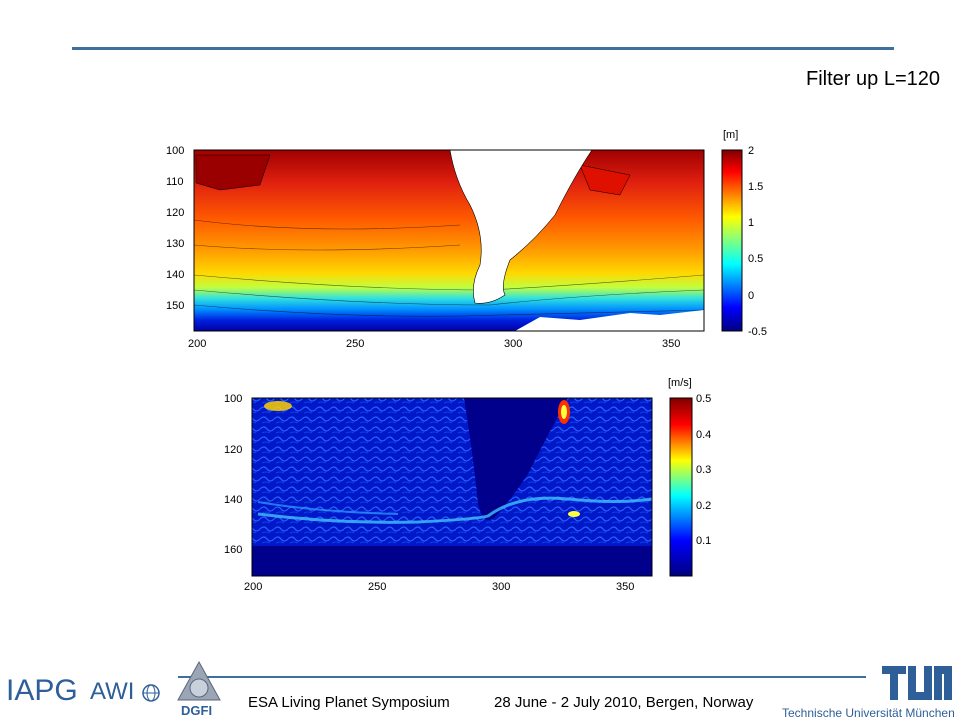 The height and width of the screenshot is (723, 960). I want to click on dgfi-logo-text: DGFI, so click(196, 710).